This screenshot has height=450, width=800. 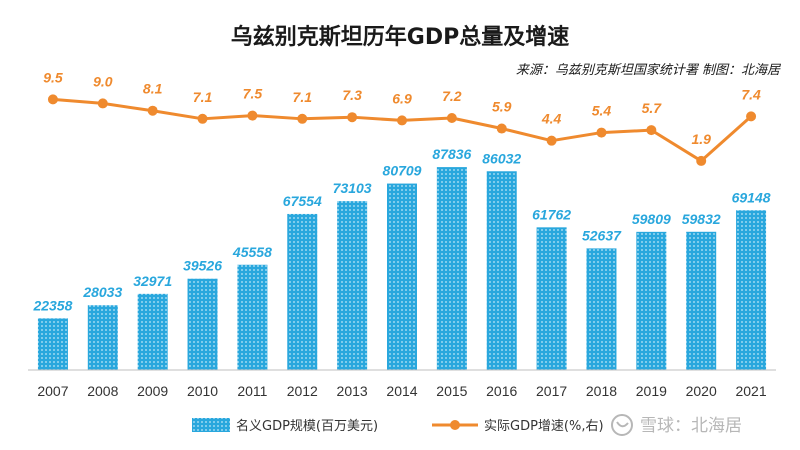 I want to click on growth-point-2008, so click(x=102, y=103).